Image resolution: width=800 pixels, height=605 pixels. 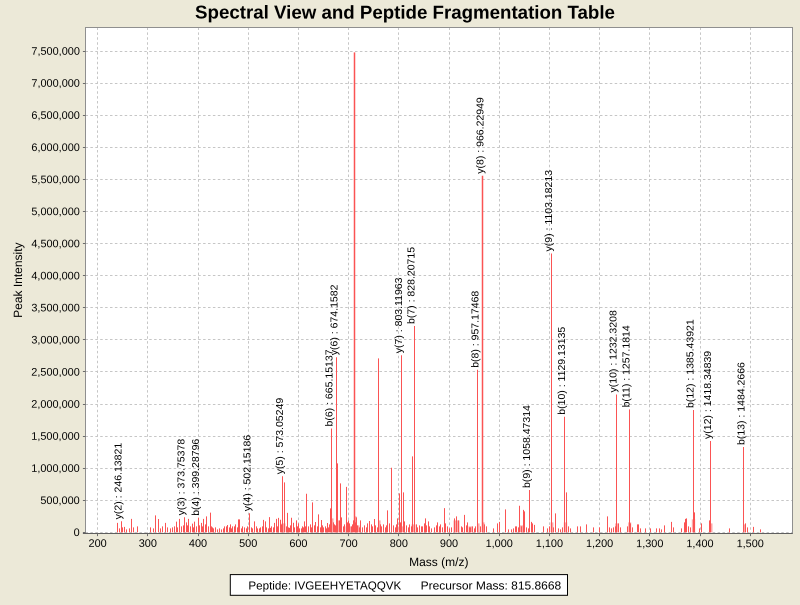 What do you see at coordinates (329, 387) in the screenshot?
I see `svg-text: b(6) : 665.15137` at bounding box center [329, 387].